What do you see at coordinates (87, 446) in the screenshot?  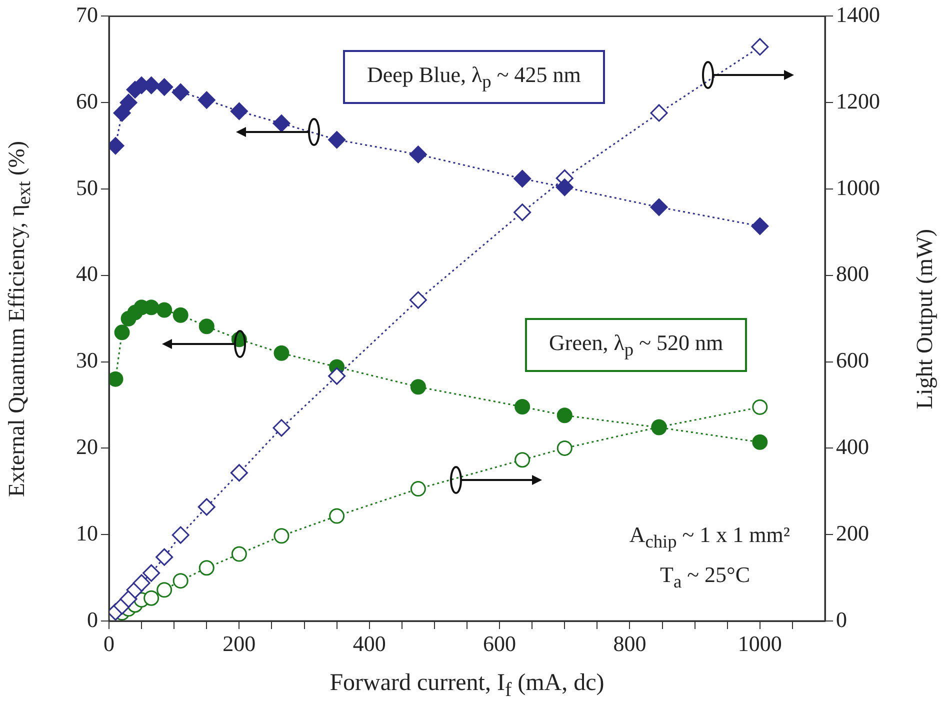 I see `y-tick-label: 20` at bounding box center [87, 446].